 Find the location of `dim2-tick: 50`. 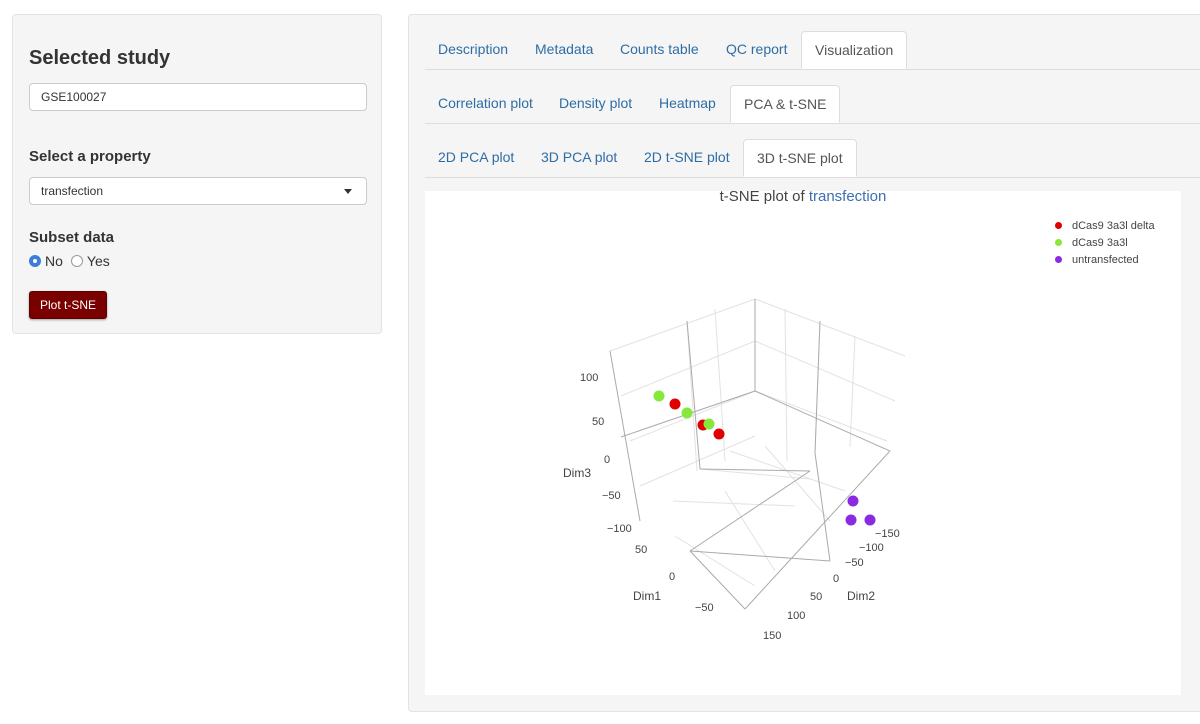

dim2-tick: 50 is located at coordinates (816, 597).